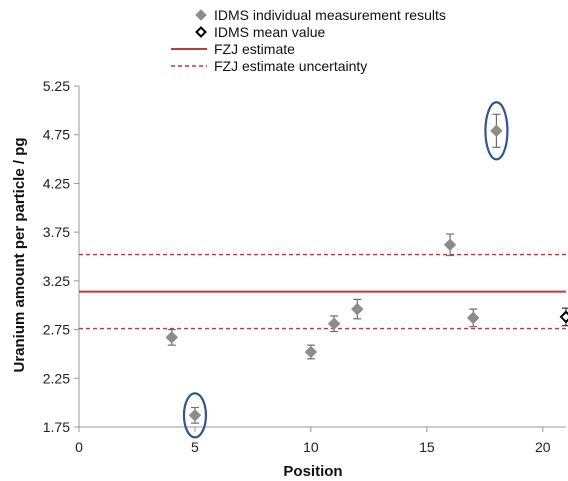 This screenshot has width=568, height=481. I want to click on y-tick-label: 2.75, so click(56, 330).